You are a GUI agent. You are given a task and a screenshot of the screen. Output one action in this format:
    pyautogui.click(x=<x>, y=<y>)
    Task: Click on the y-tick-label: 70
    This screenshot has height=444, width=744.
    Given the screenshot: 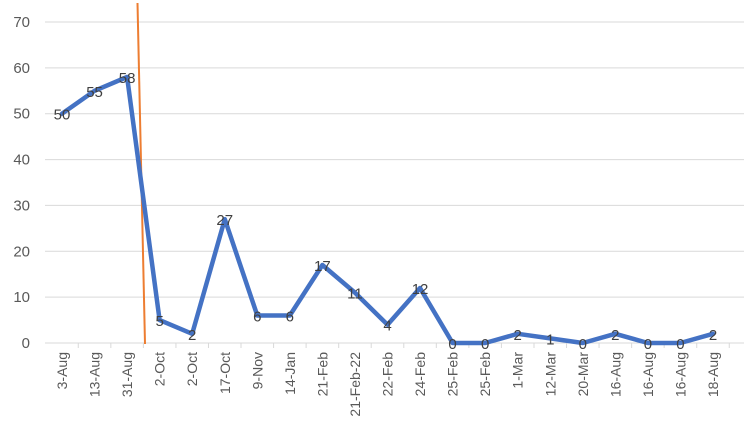 What is the action you would take?
    pyautogui.click(x=21, y=22)
    